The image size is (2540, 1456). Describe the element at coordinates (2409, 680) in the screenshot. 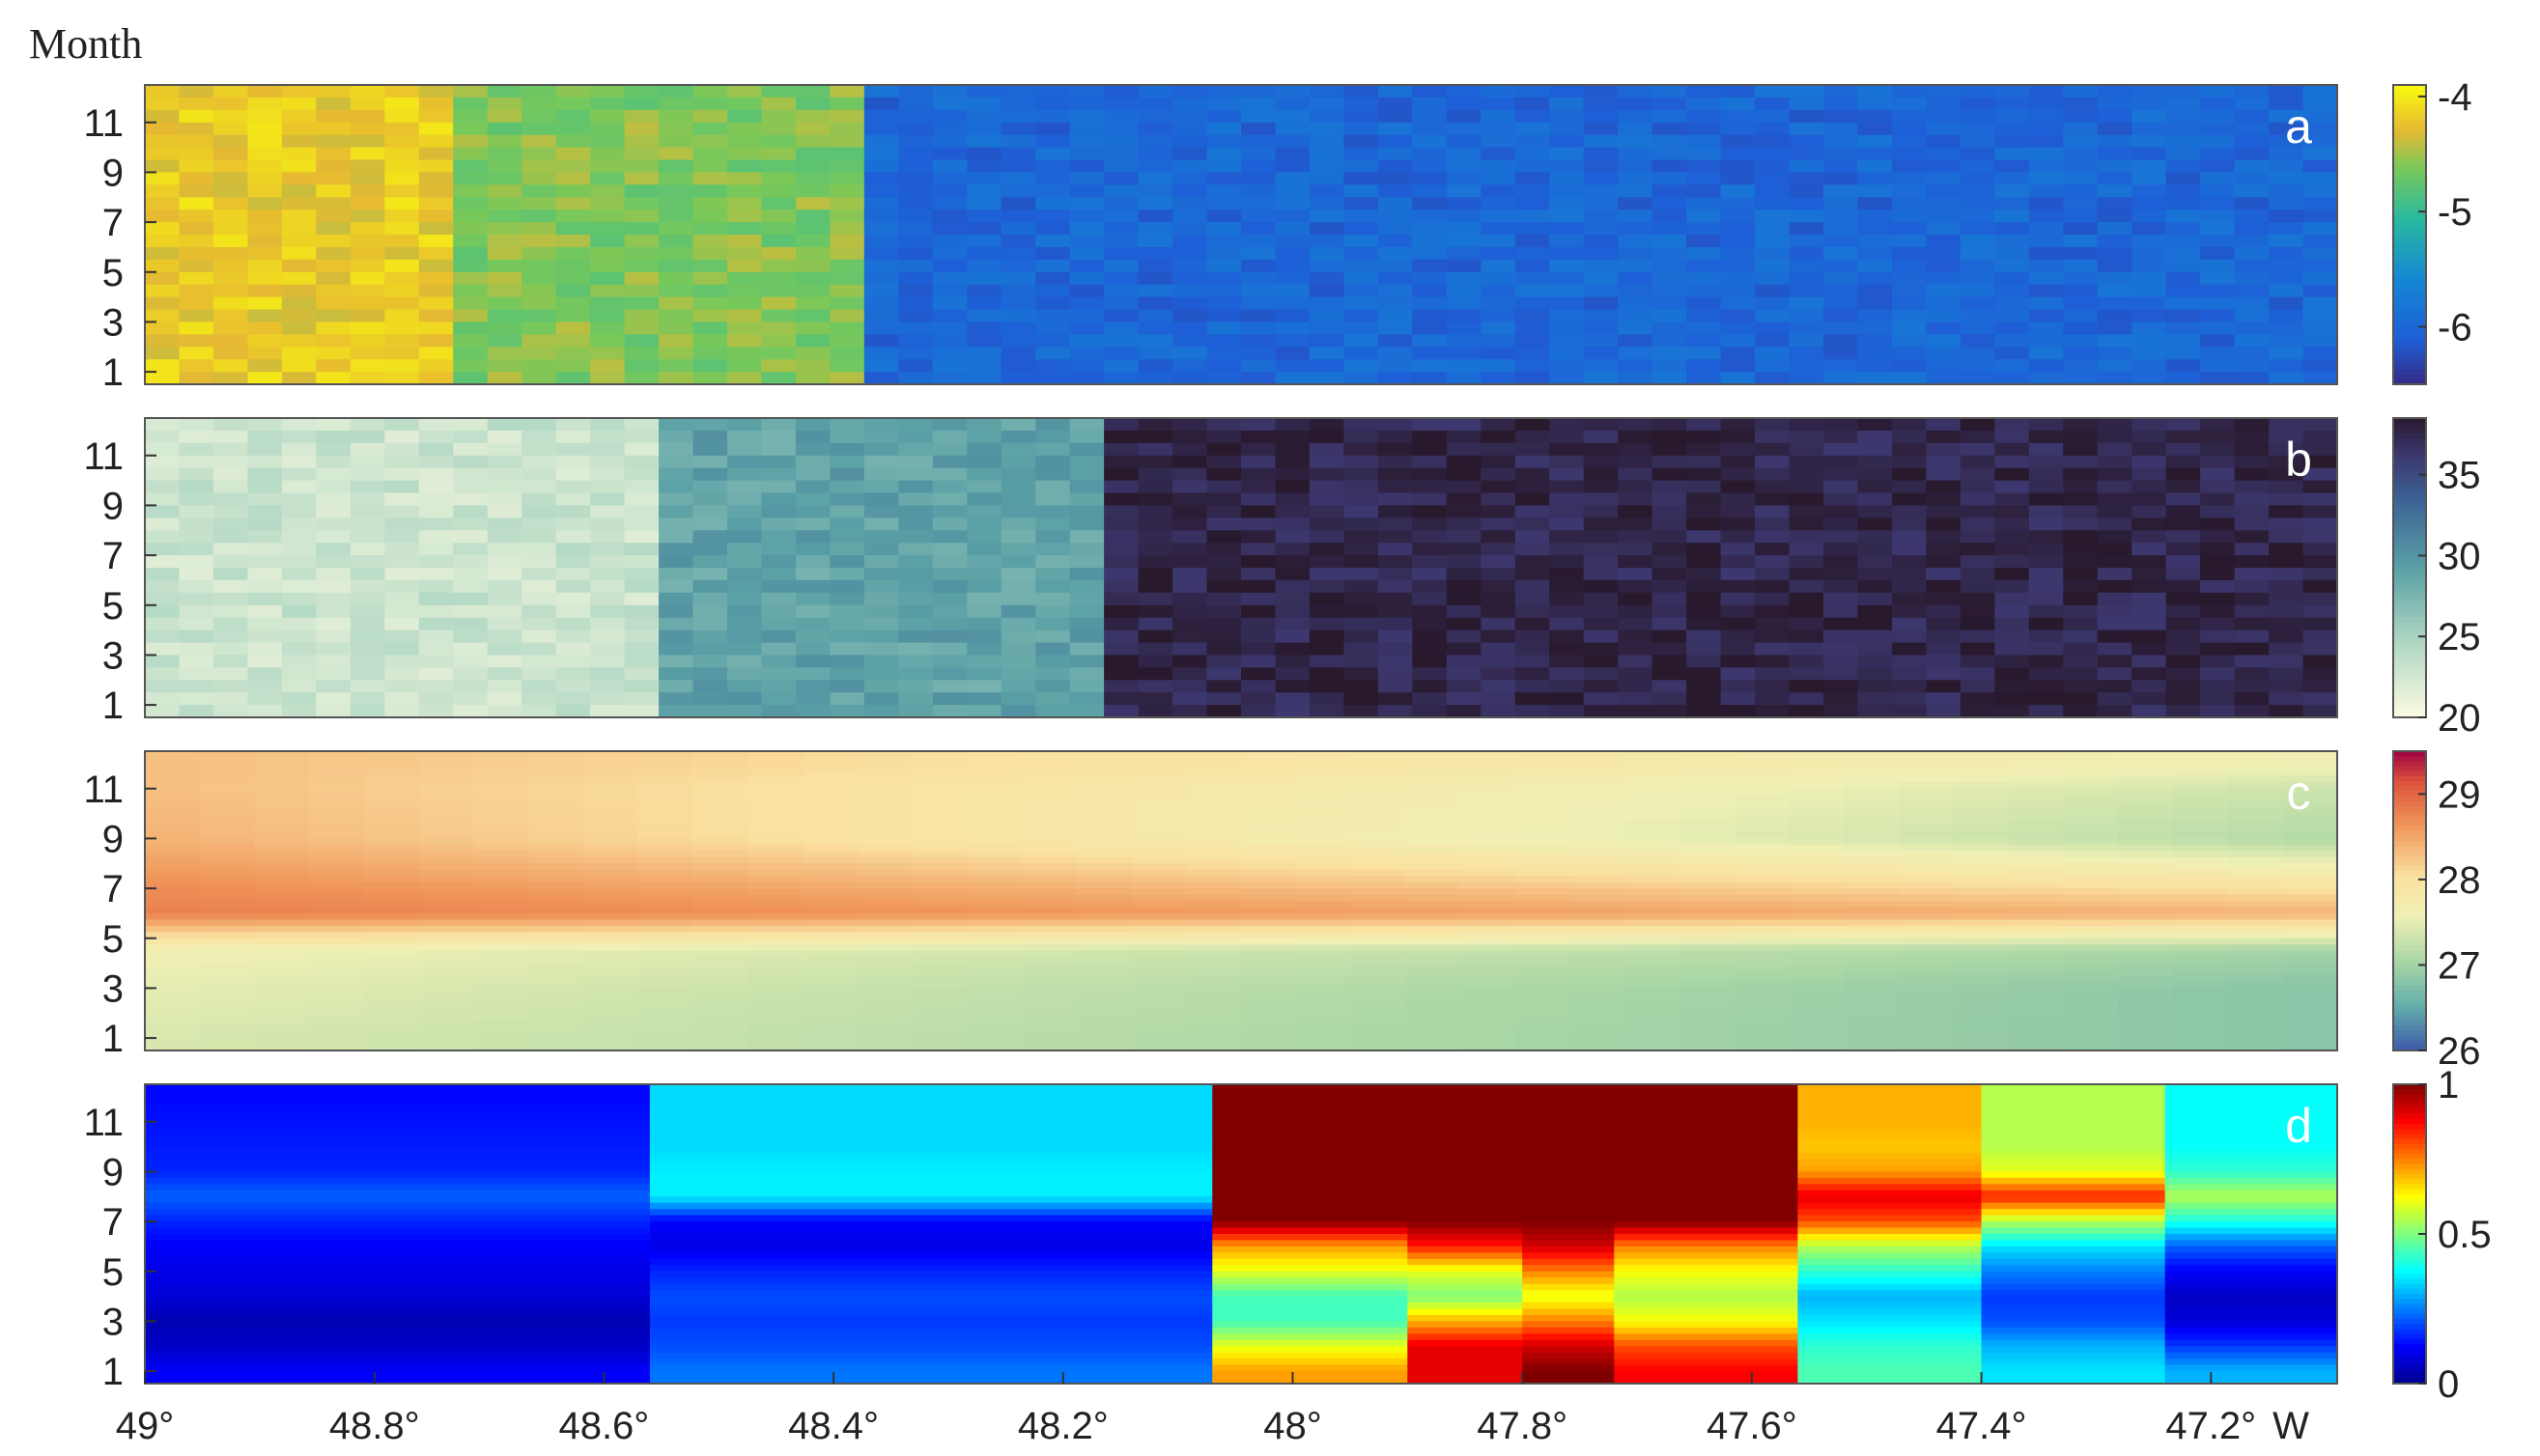

I see `colorbar-step` at that location.